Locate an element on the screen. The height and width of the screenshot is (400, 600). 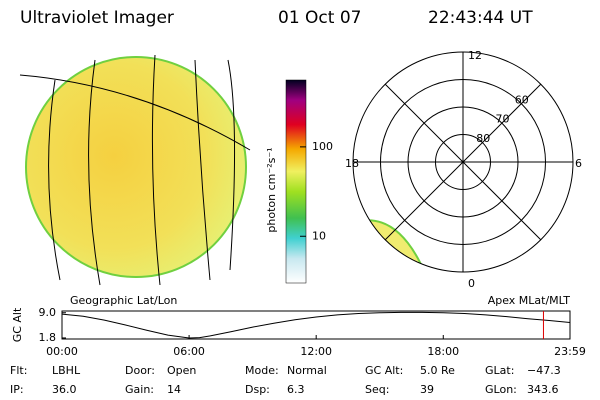
field-label: Dsp: is located at coordinates (257, 389).